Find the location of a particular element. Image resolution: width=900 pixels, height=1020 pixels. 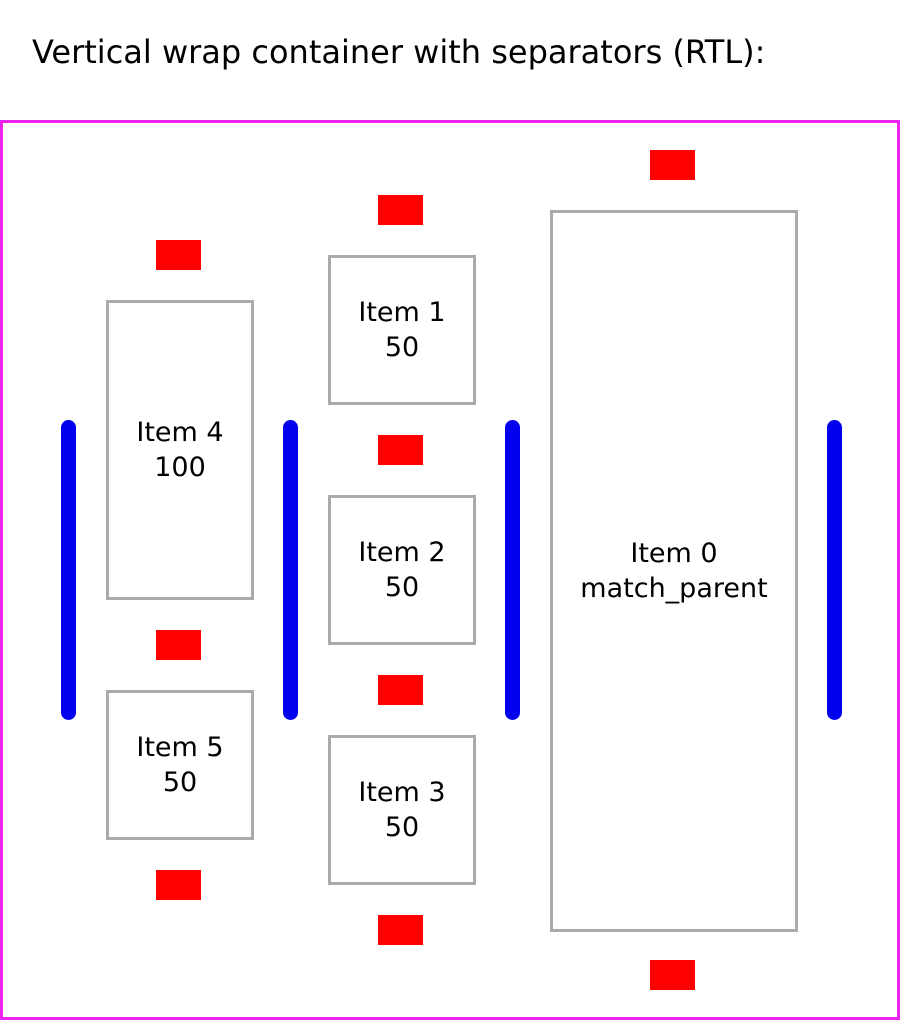

item-4: Item 4 100 is located at coordinates (180, 450).